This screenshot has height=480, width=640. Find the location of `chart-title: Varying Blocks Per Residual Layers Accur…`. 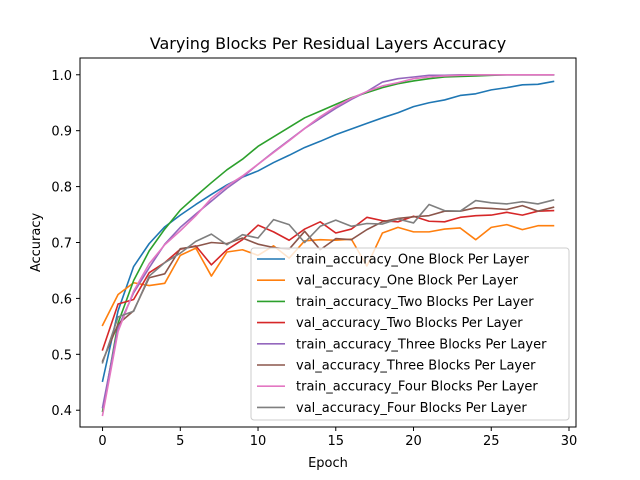

chart-title: Varying Blocks Per Residual Layers Accur… is located at coordinates (328, 43).